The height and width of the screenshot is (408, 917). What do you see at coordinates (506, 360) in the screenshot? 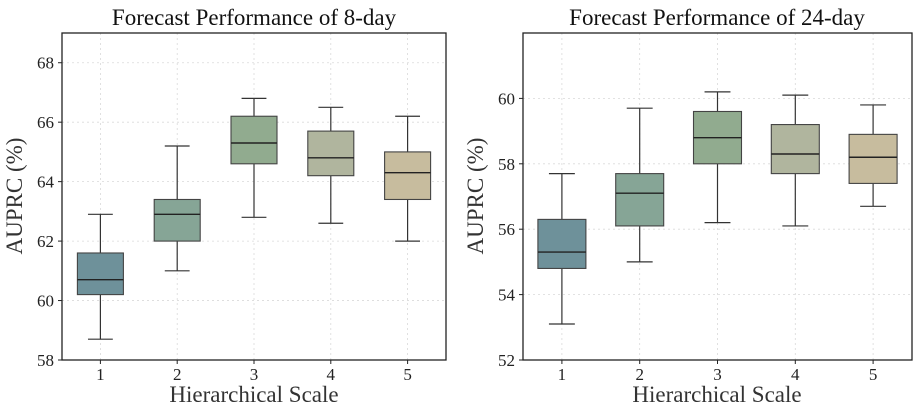
I see `y-tick-label: 52` at bounding box center [506, 360].